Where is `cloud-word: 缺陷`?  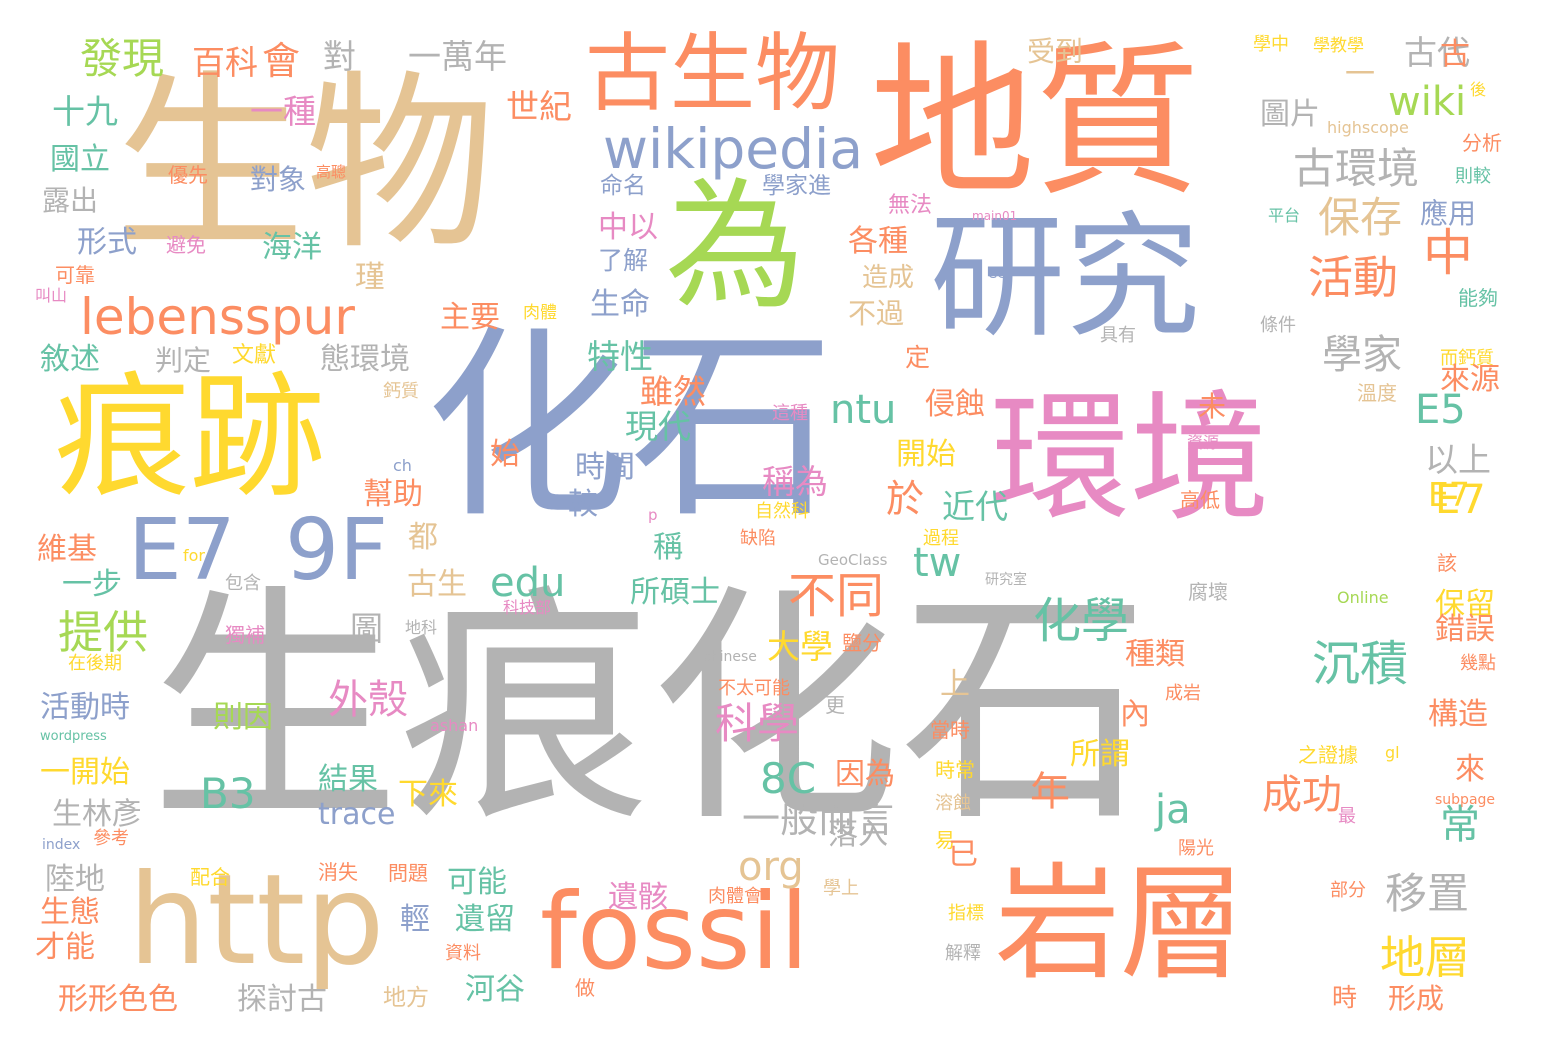 cloud-word: 缺陷 is located at coordinates (758, 539).